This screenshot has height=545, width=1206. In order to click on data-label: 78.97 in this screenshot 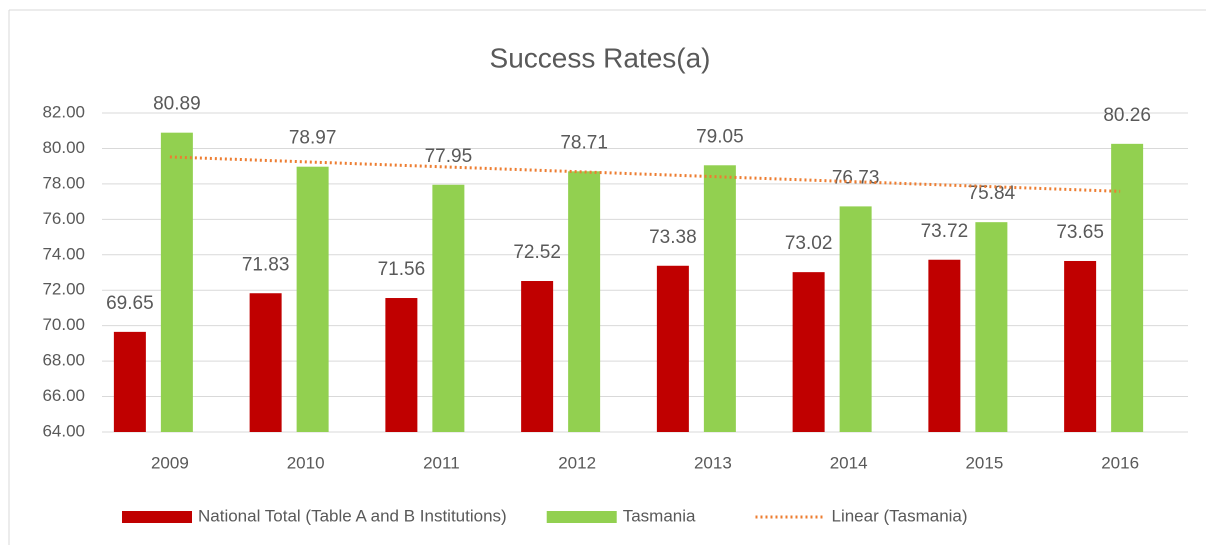, I will do `click(313, 138)`.